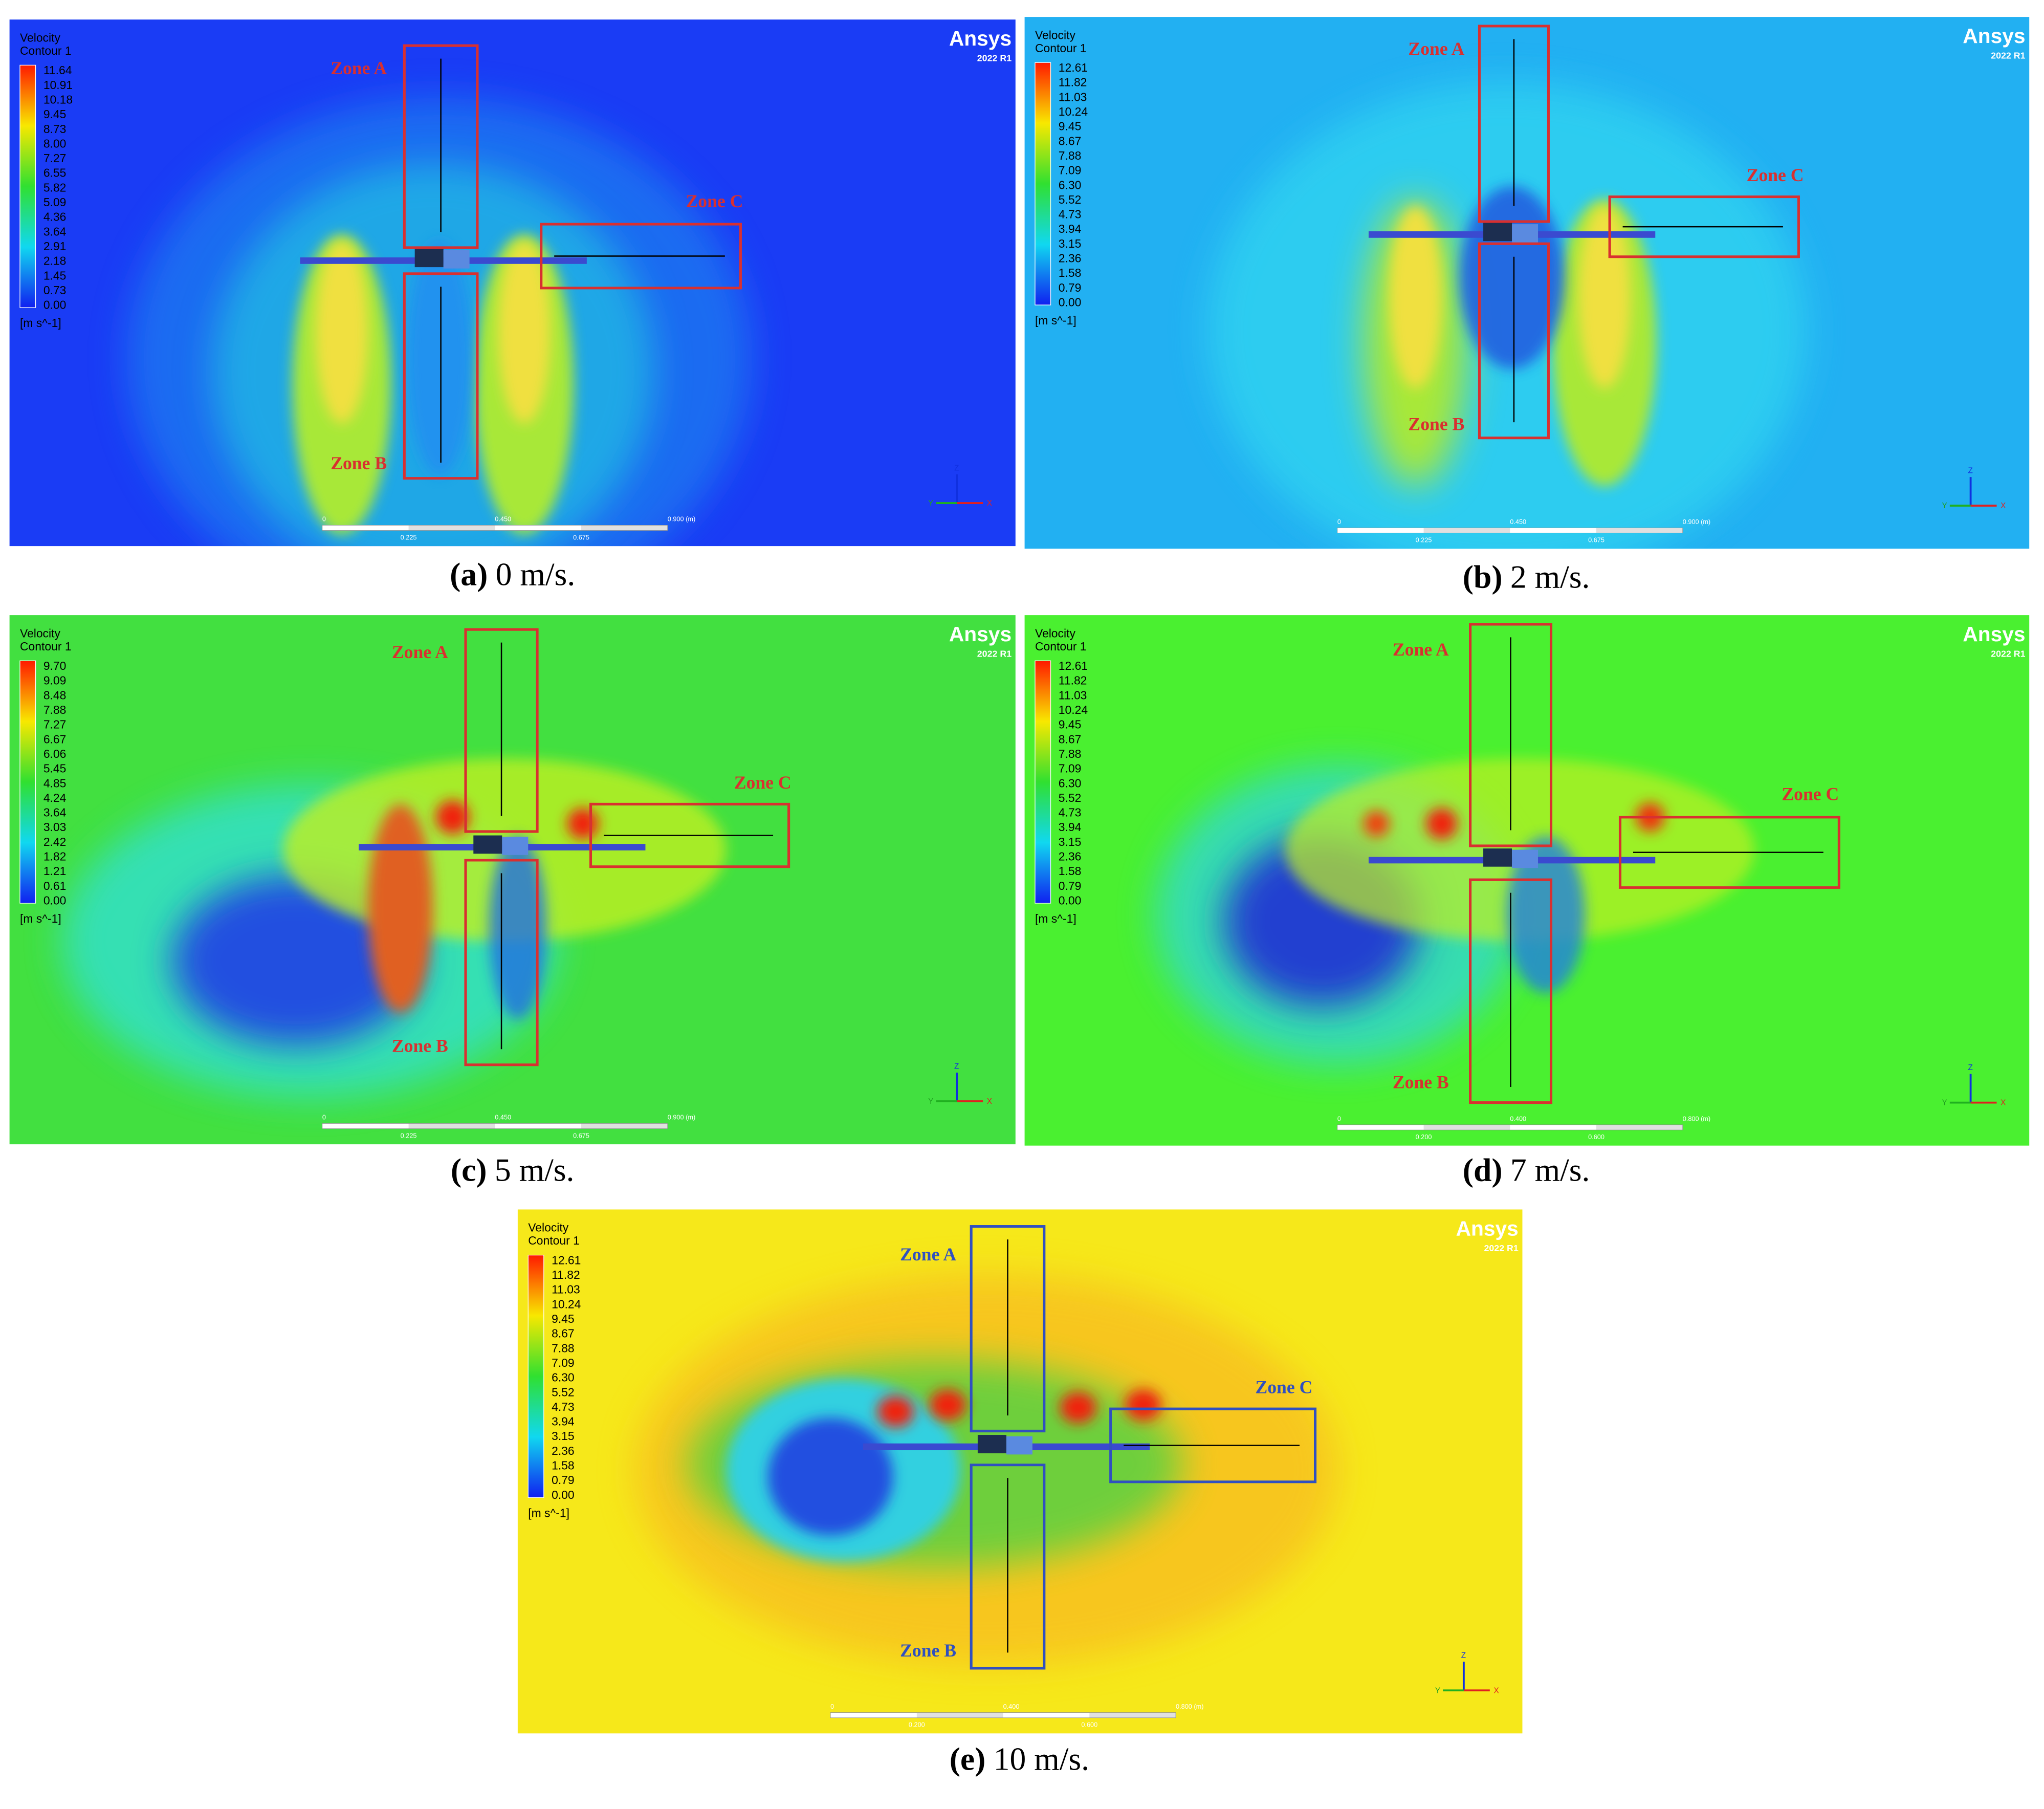 This screenshot has height=1809, width=2044. I want to click on colorbar-label: 11.64, so click(57, 70).